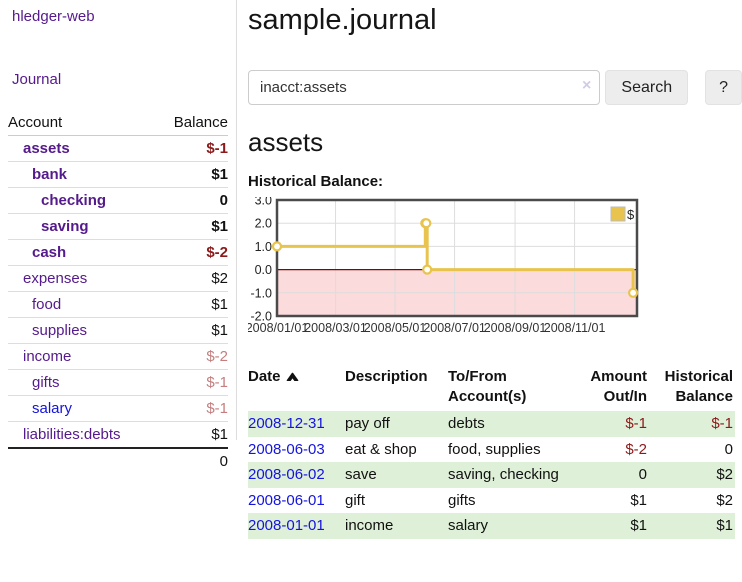  I want to click on legend-label: $, so click(631, 214).